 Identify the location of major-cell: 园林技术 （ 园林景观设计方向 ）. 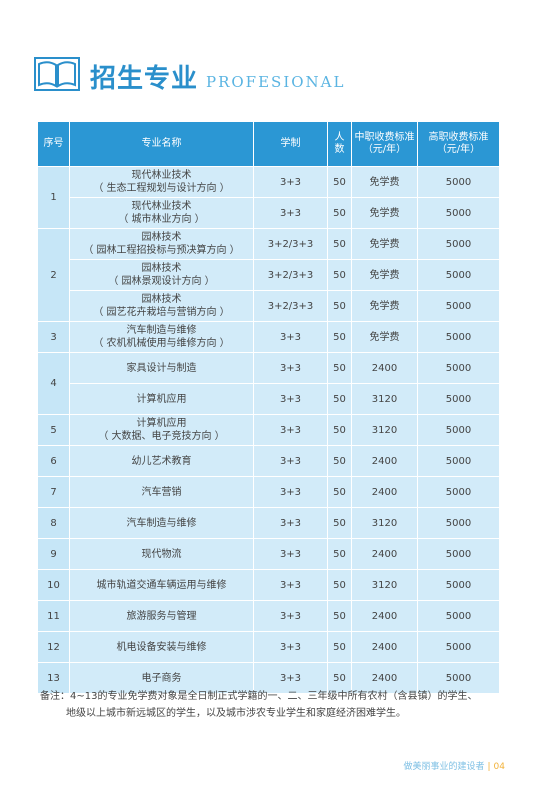
(161, 275).